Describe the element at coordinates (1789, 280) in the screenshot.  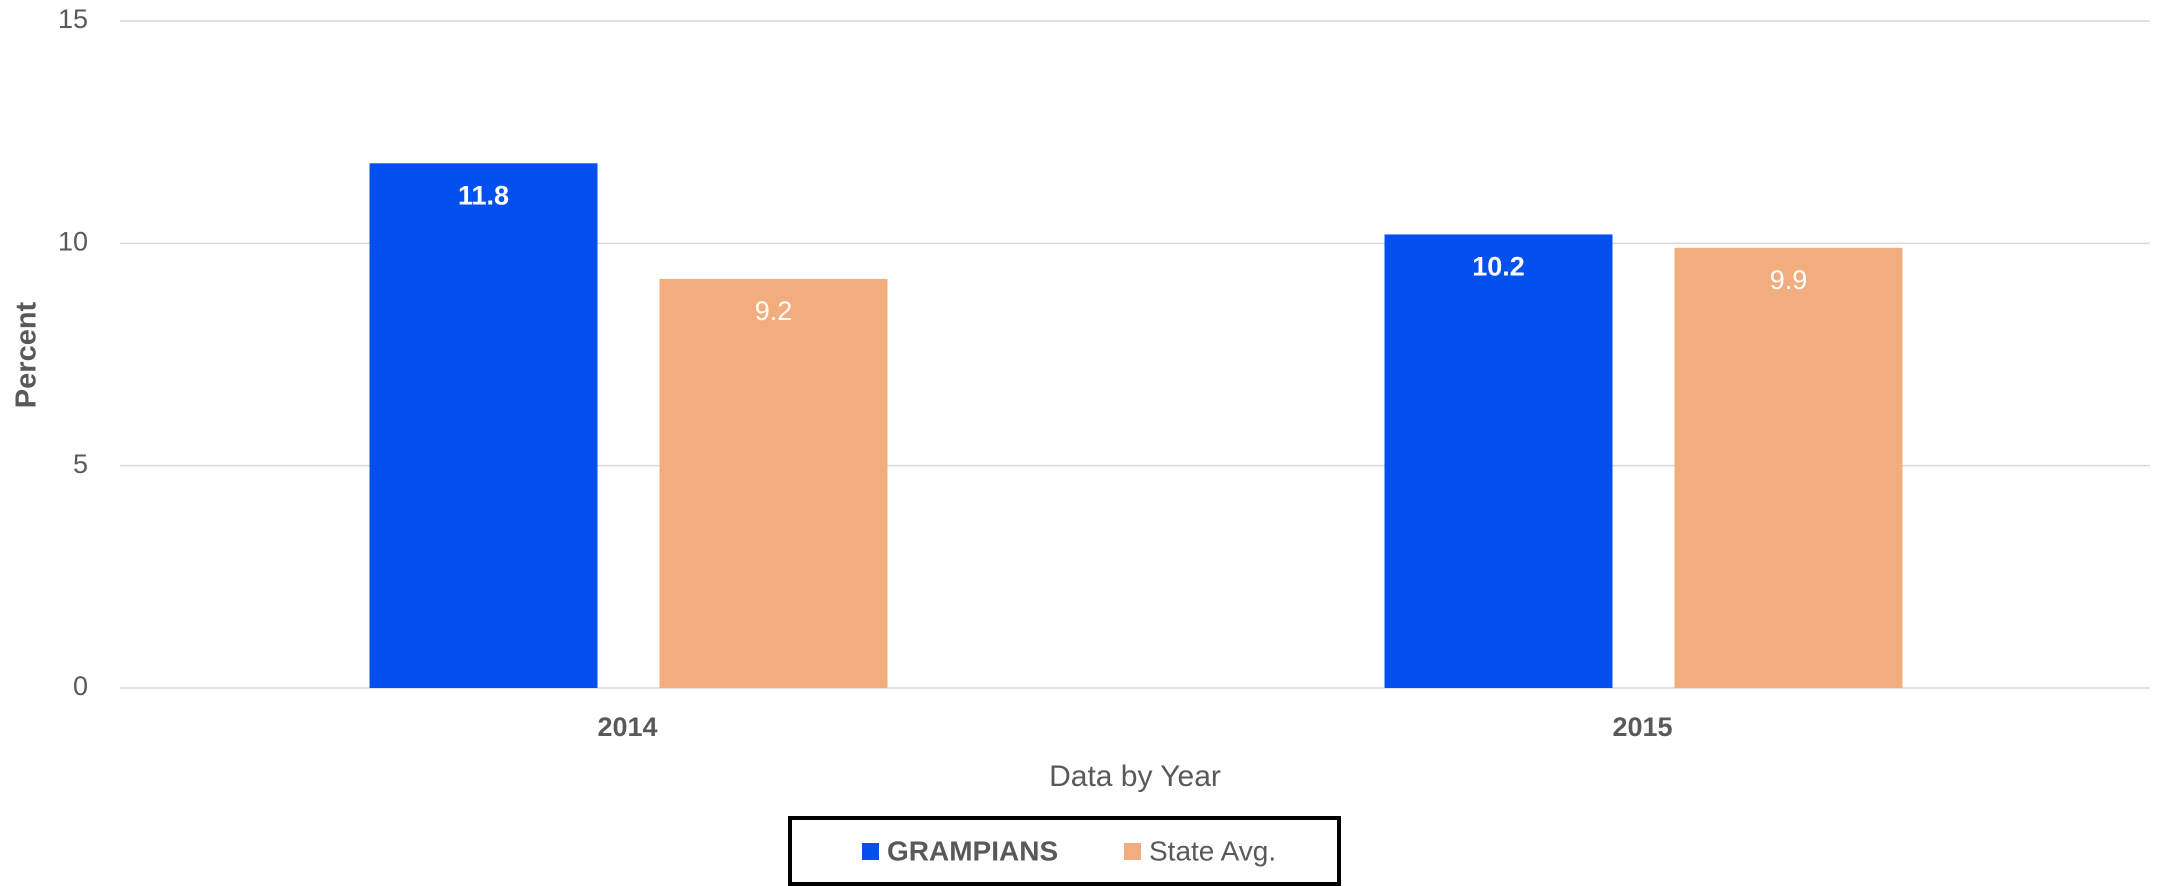
I see `data-label: 9.9` at that location.